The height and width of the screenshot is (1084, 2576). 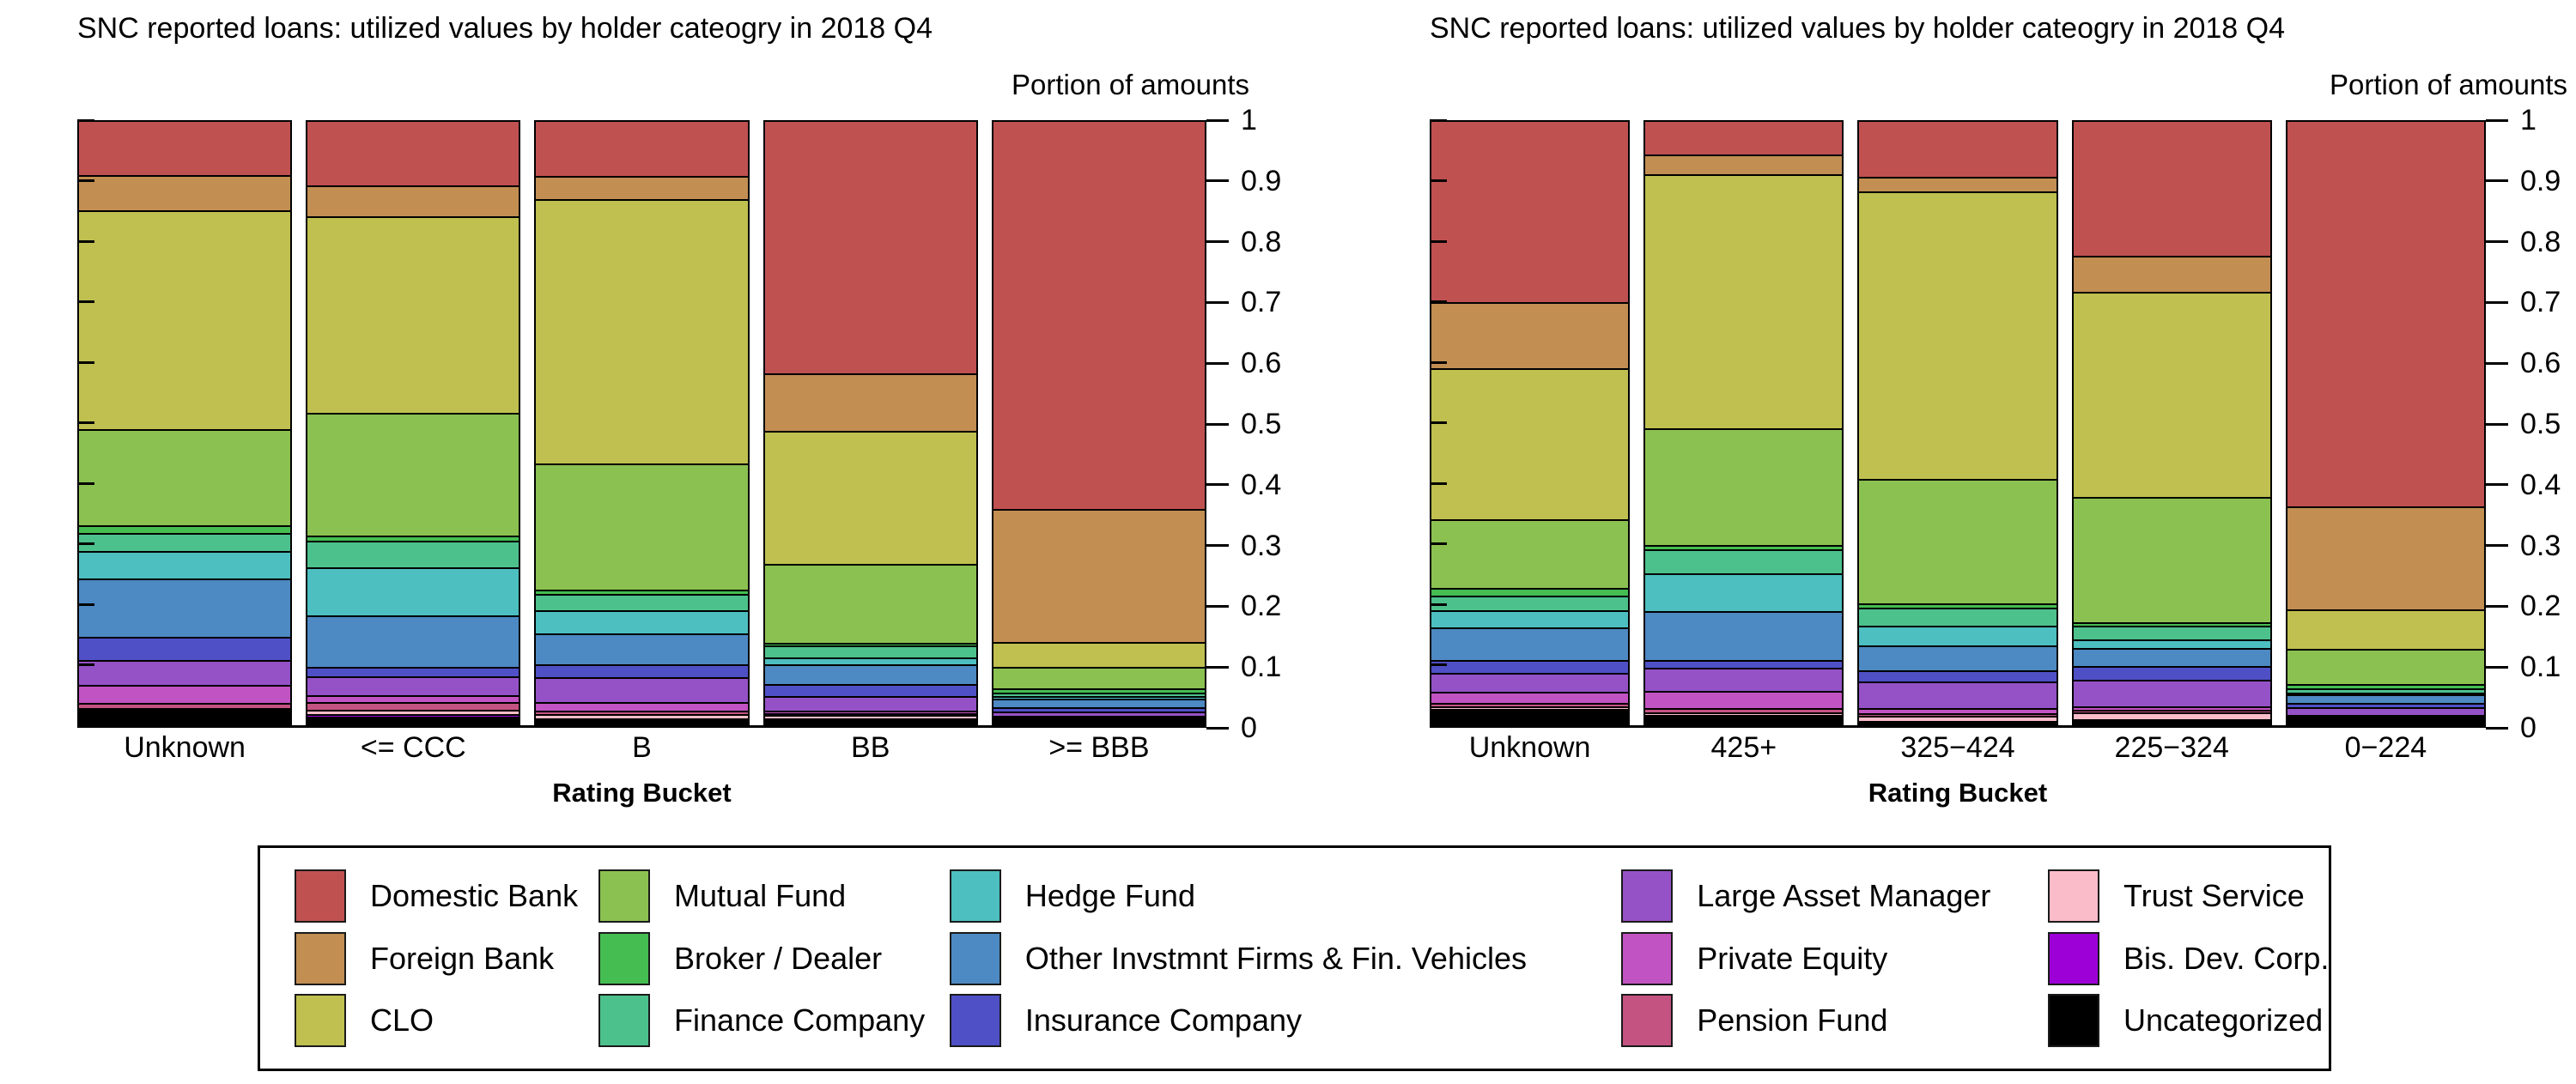 I want to click on legend-column: Domestic Bank Foreign Bank CLO, so click(x=446, y=958).